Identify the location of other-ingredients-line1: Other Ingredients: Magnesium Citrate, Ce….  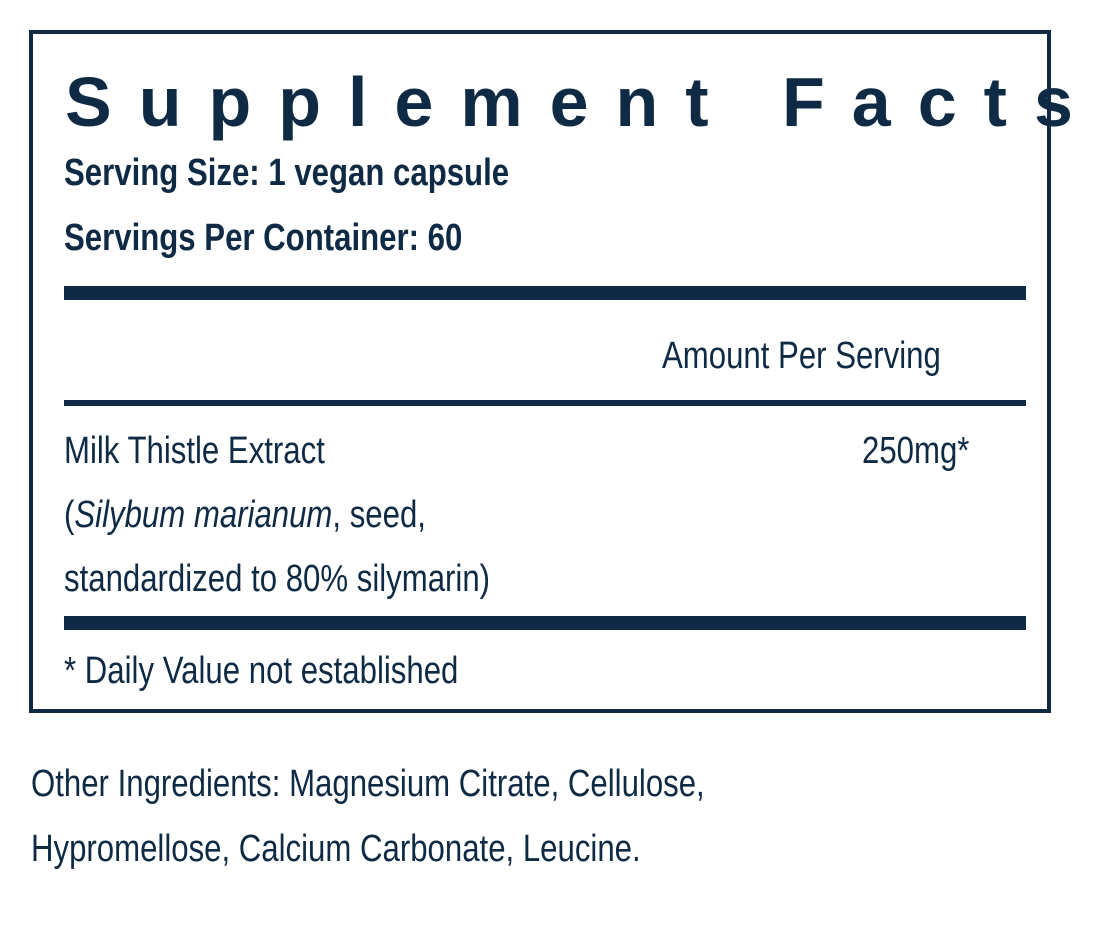
(368, 784).